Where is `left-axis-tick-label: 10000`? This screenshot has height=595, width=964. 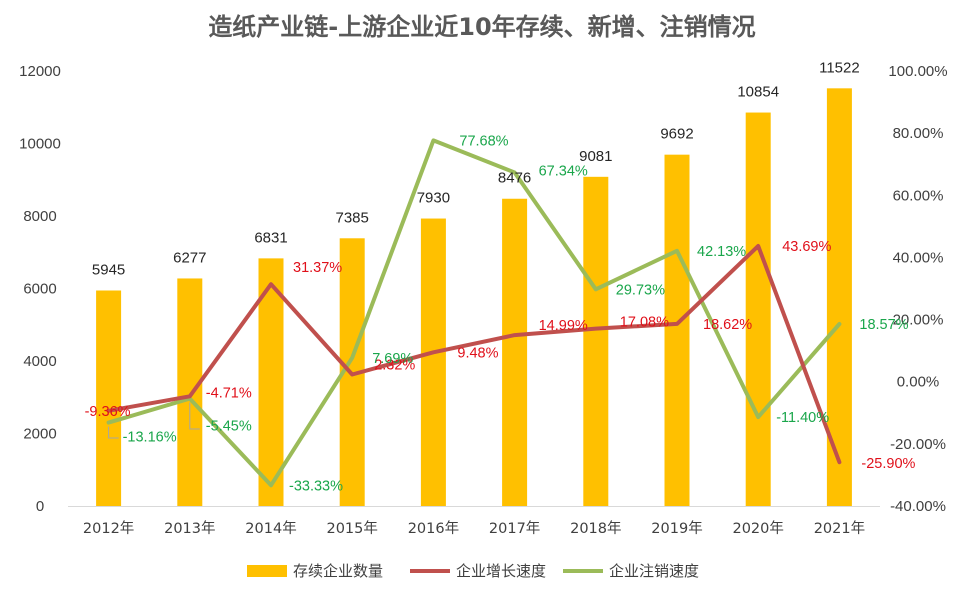
left-axis-tick-label: 10000 is located at coordinates (40, 144).